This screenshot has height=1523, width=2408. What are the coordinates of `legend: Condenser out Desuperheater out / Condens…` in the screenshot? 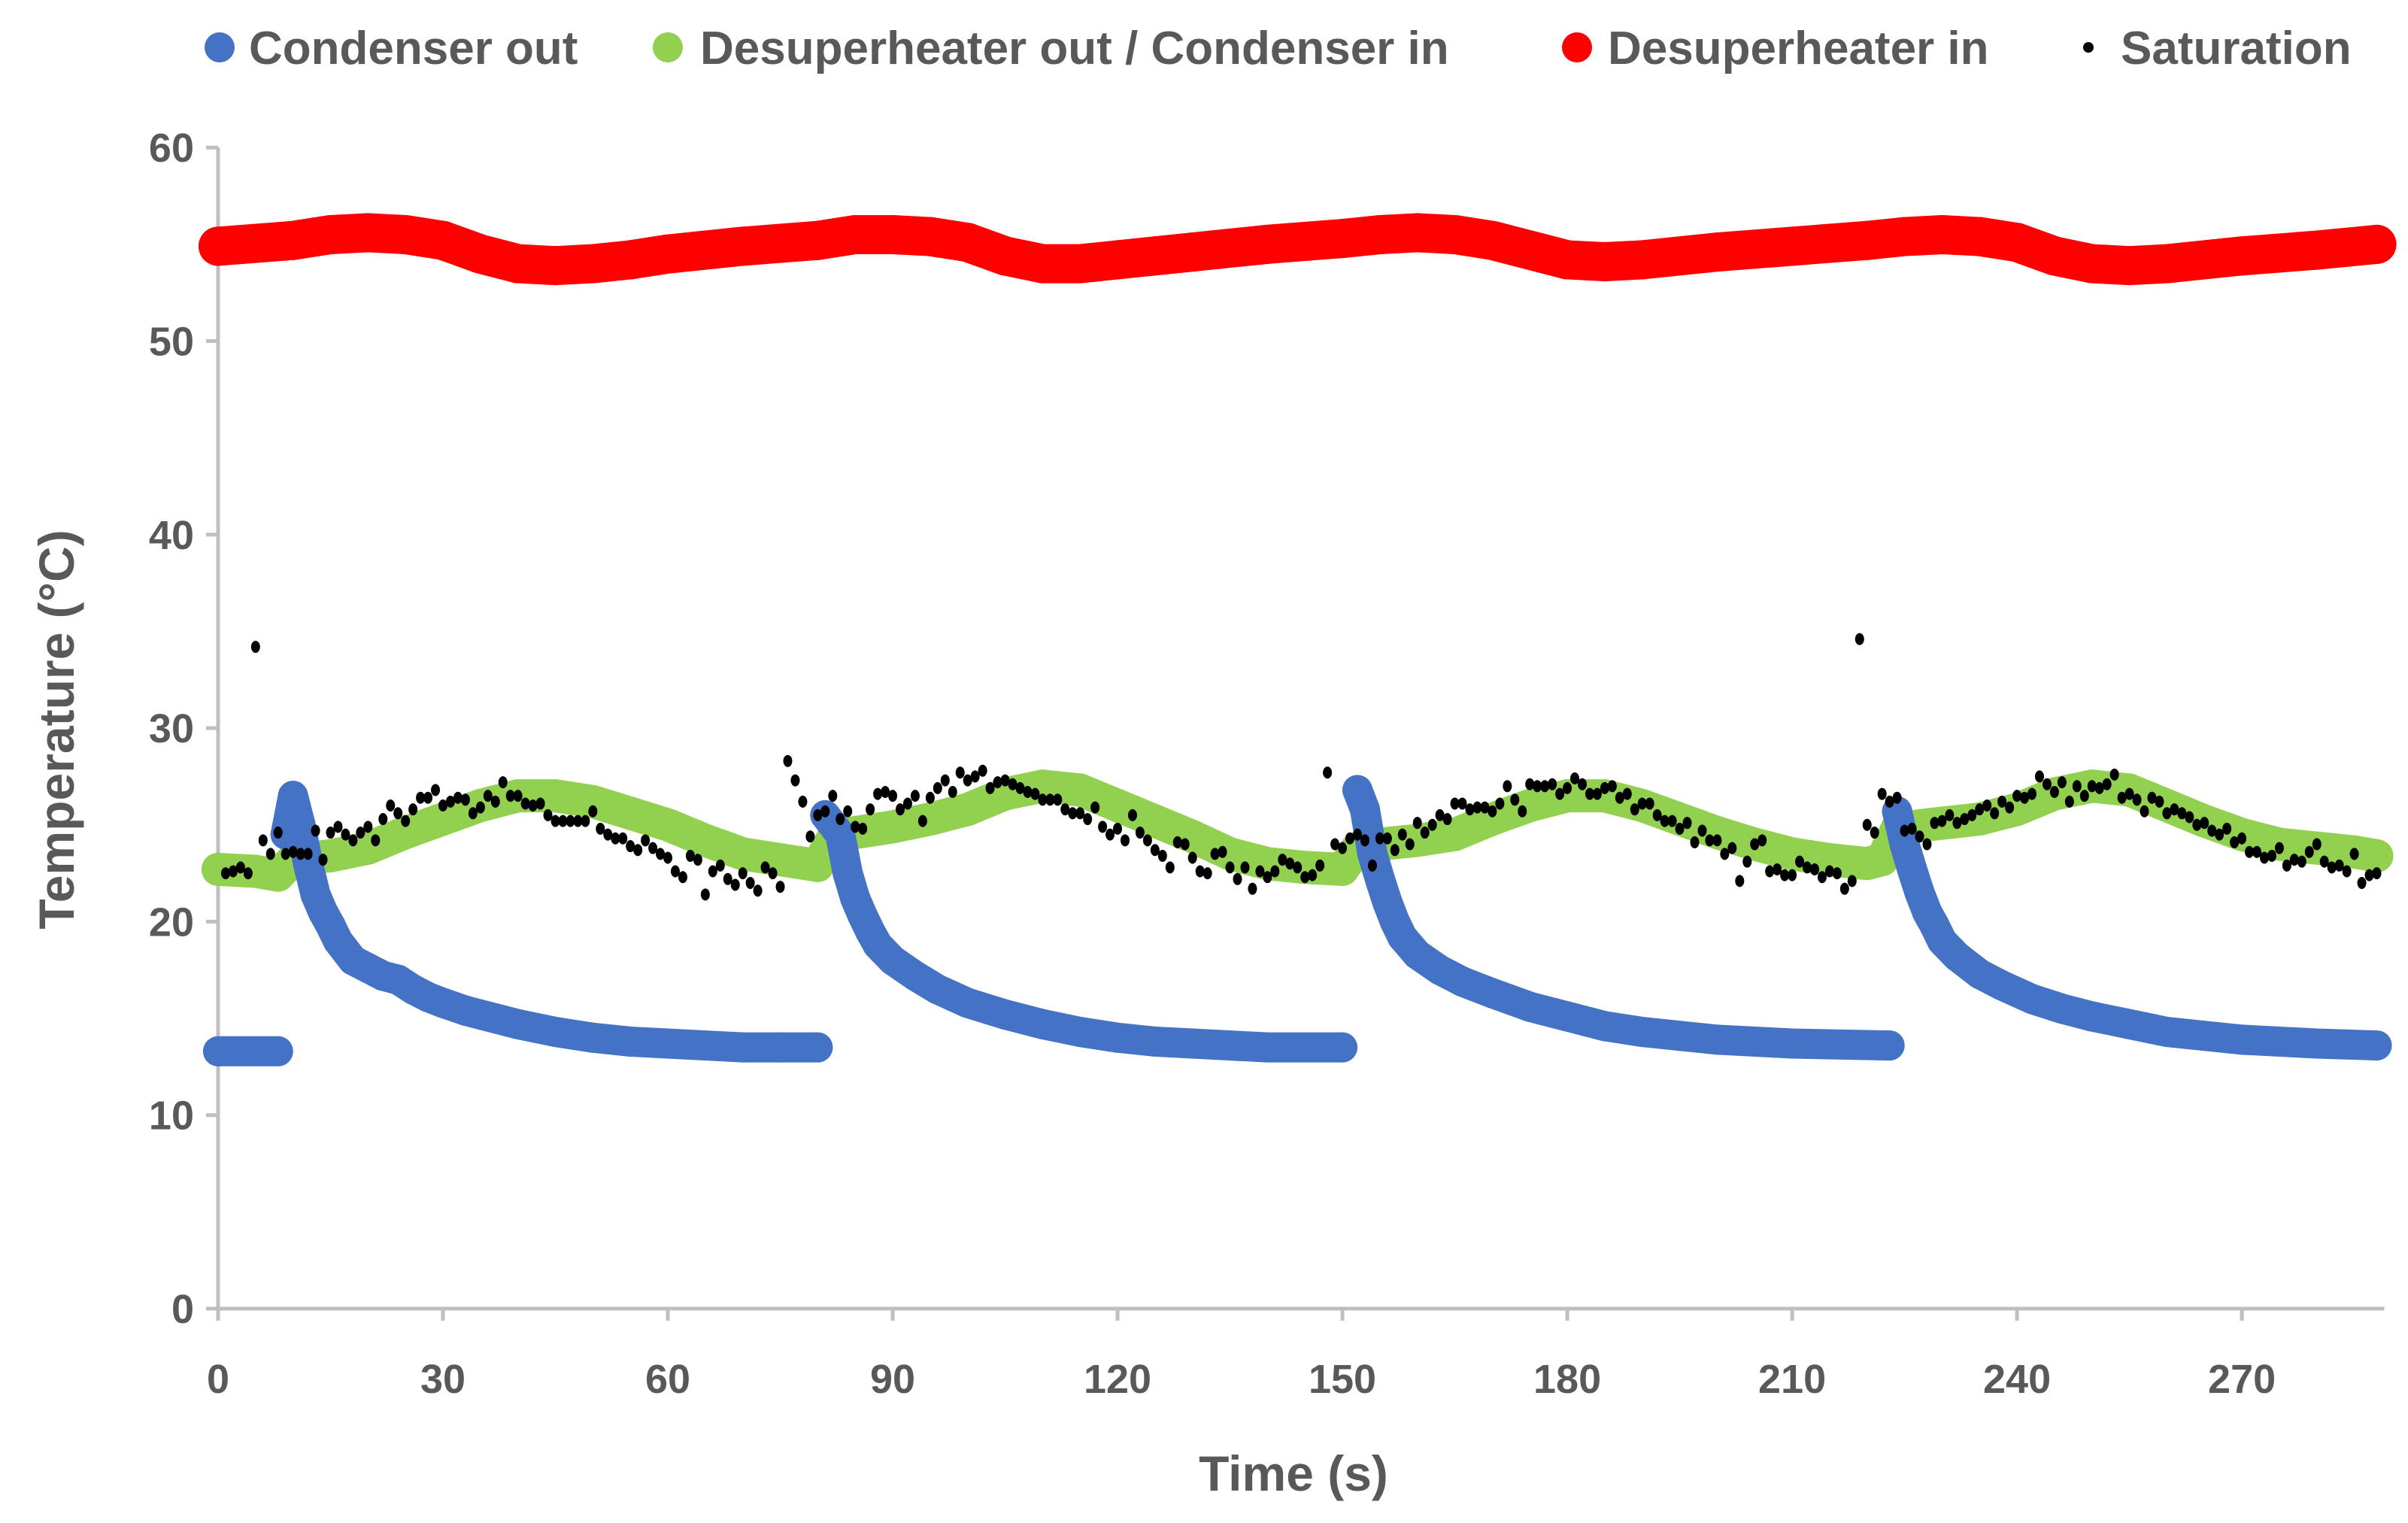 It's located at (1278, 48).